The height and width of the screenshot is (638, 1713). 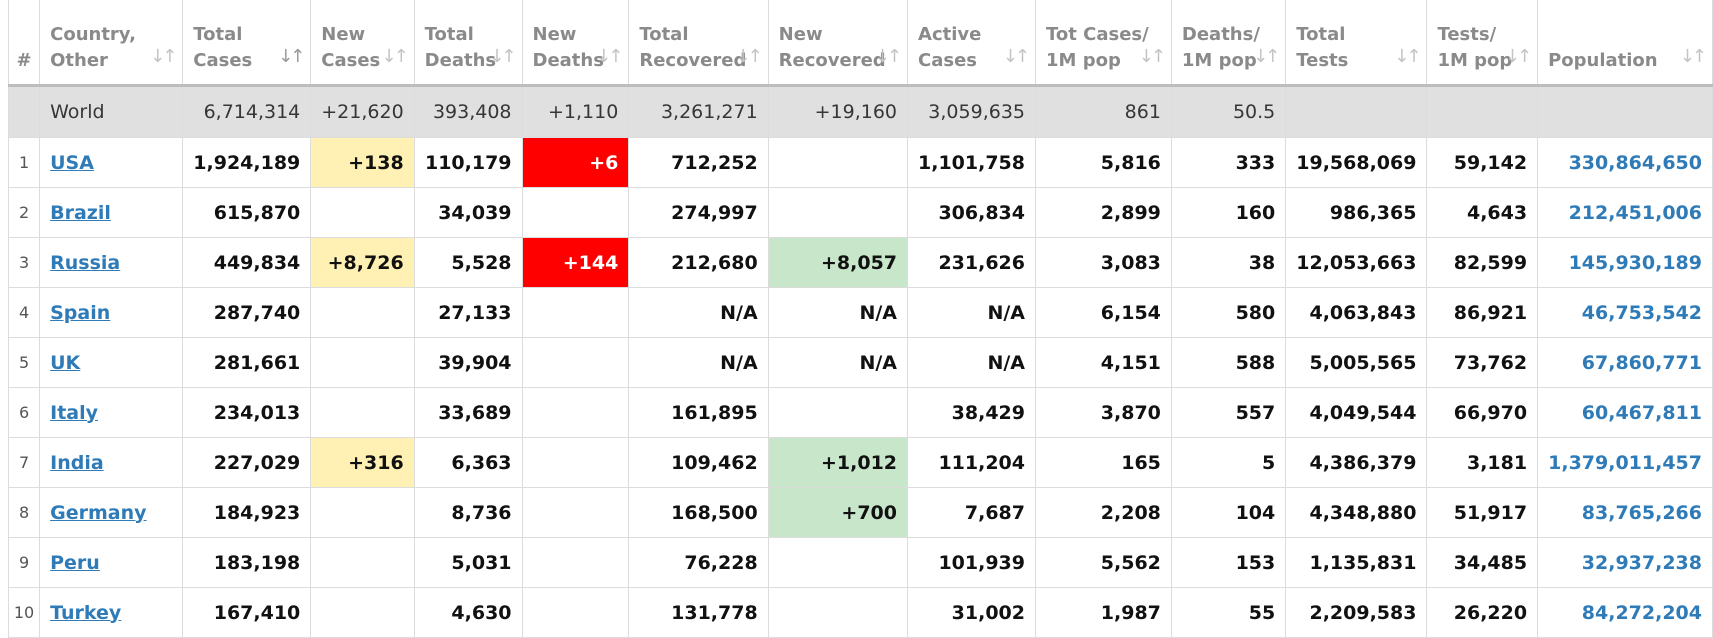 What do you see at coordinates (468, 462) in the screenshot?
I see `total-deaths-cell: 6,363` at bounding box center [468, 462].